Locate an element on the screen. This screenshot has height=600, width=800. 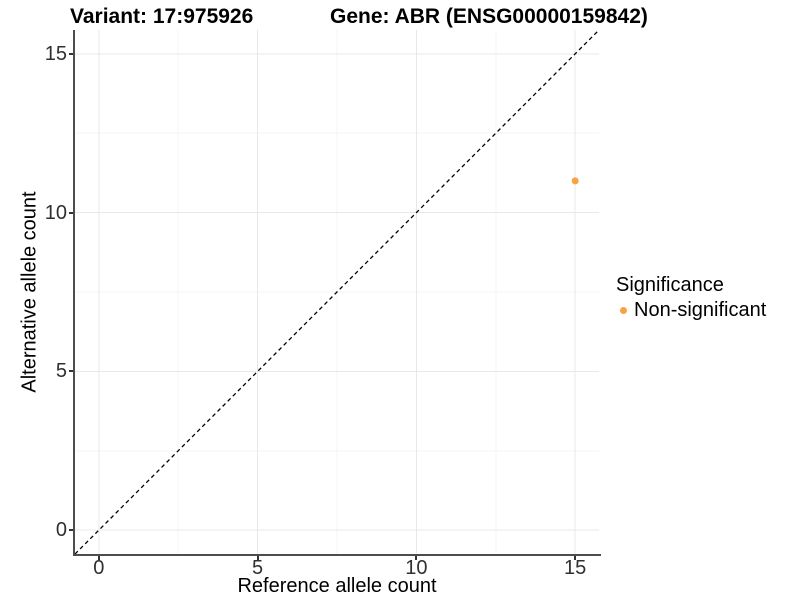
data-point is located at coordinates (575, 181).